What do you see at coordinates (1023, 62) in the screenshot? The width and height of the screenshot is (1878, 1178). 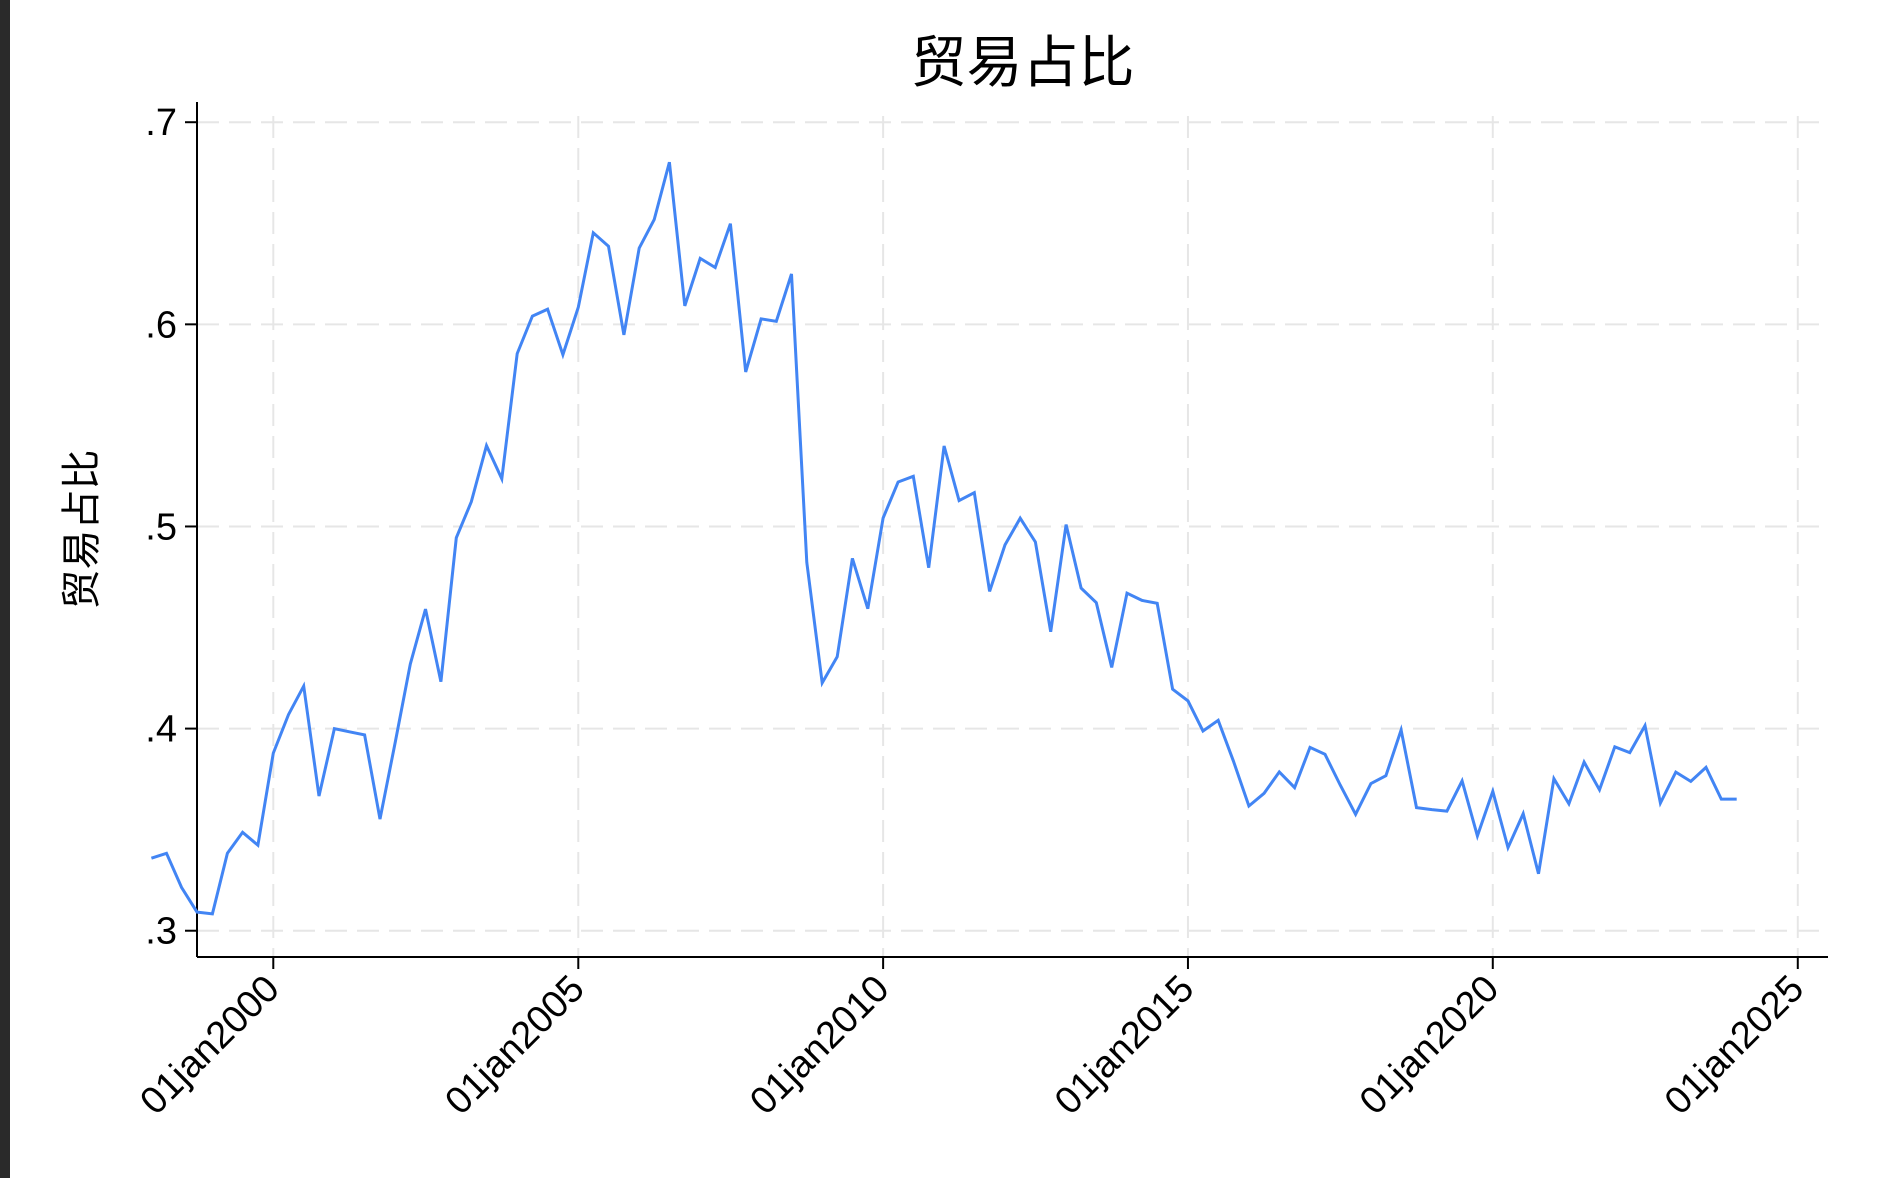 I see `chart-title: 贸易占比` at bounding box center [1023, 62].